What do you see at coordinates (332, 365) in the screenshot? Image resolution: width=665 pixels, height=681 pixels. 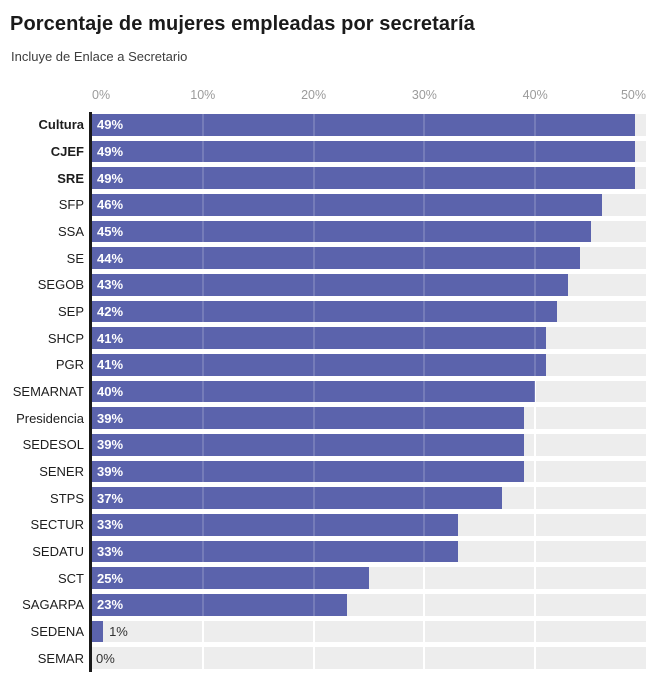 I see `chart-row: PGR 41%` at bounding box center [332, 365].